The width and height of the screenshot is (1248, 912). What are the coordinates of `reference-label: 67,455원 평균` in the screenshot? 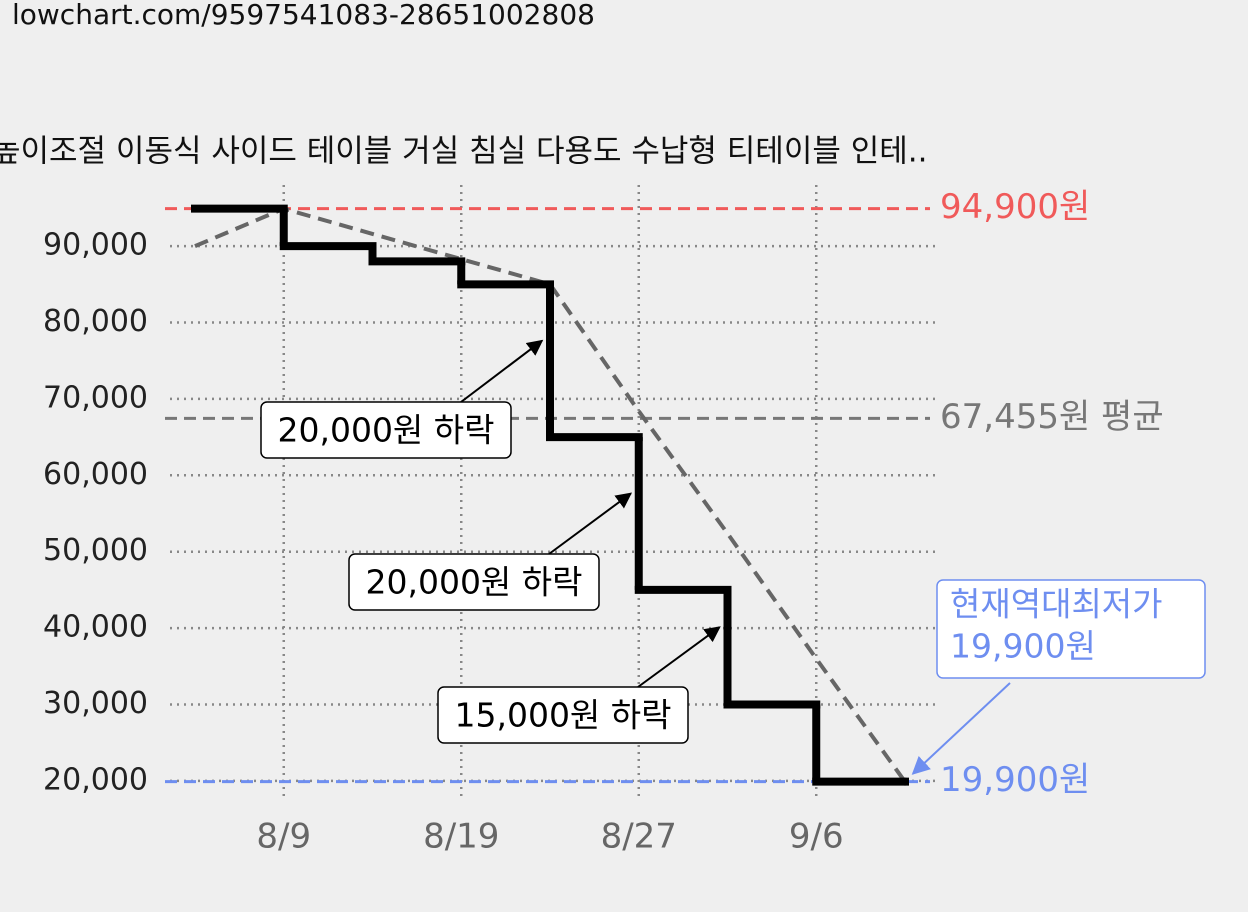 It's located at (1052, 417).